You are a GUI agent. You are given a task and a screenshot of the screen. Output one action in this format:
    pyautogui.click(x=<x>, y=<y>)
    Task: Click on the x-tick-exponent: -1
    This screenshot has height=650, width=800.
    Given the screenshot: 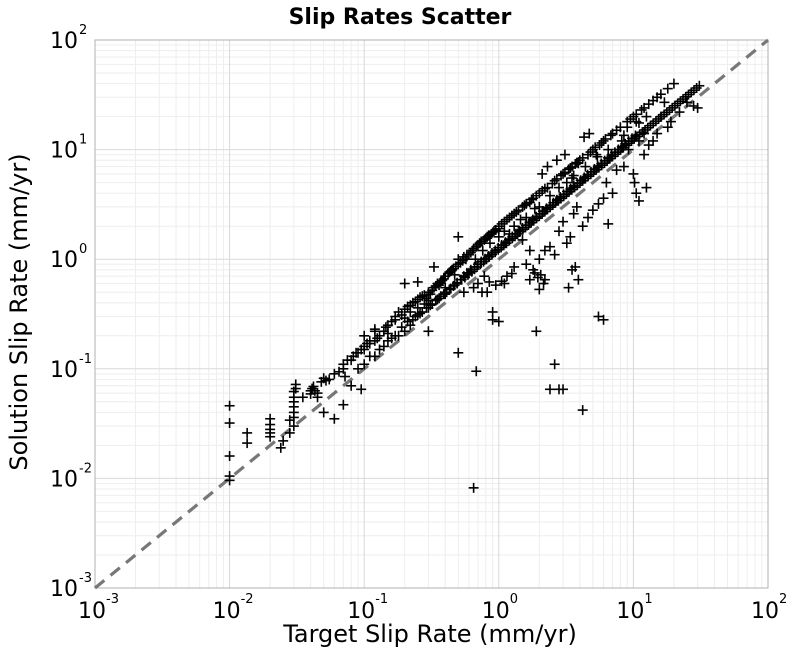 What is the action you would take?
    pyautogui.click(x=381, y=599)
    